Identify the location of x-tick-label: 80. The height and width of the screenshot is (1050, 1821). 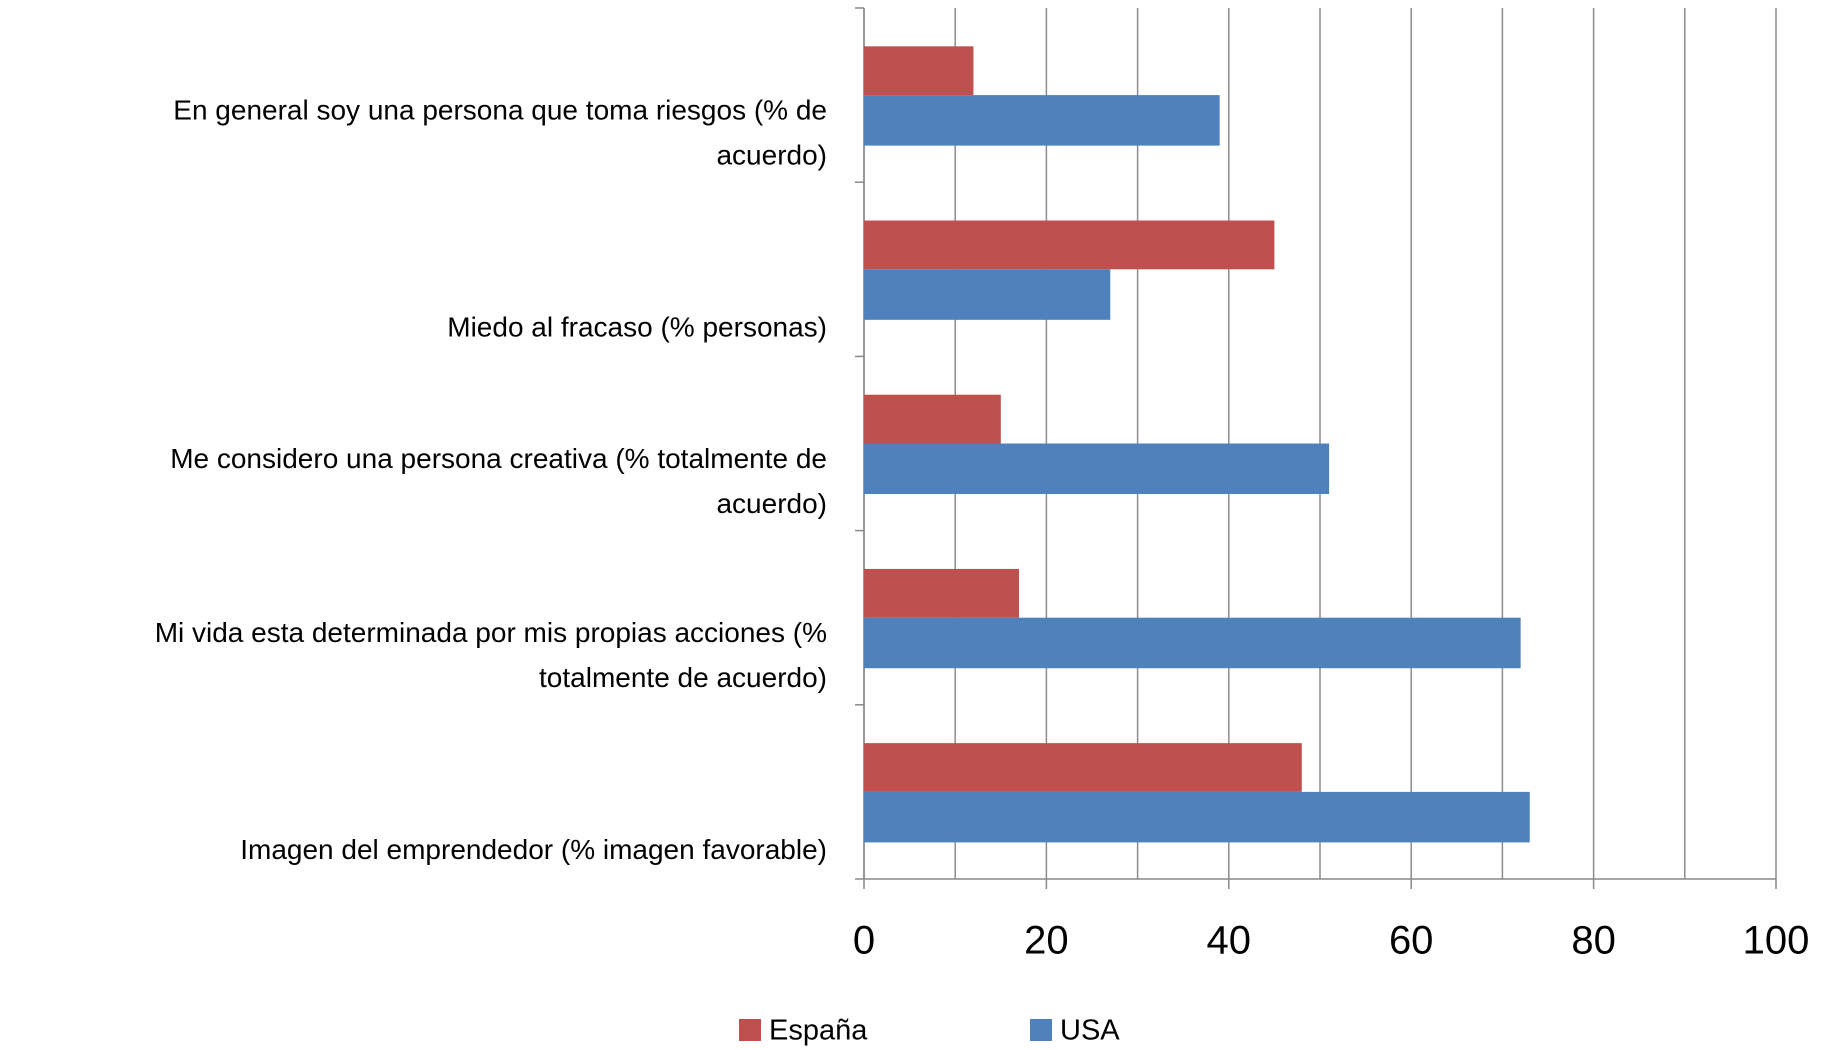
(1593, 941).